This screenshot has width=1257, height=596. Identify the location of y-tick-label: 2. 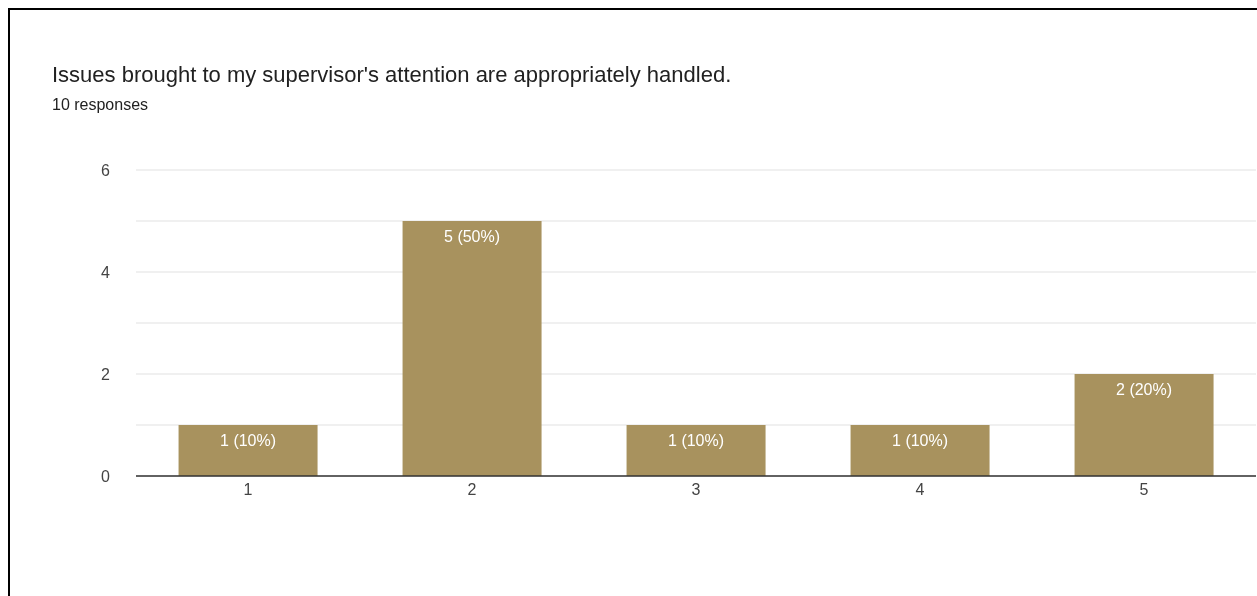
(106, 374).